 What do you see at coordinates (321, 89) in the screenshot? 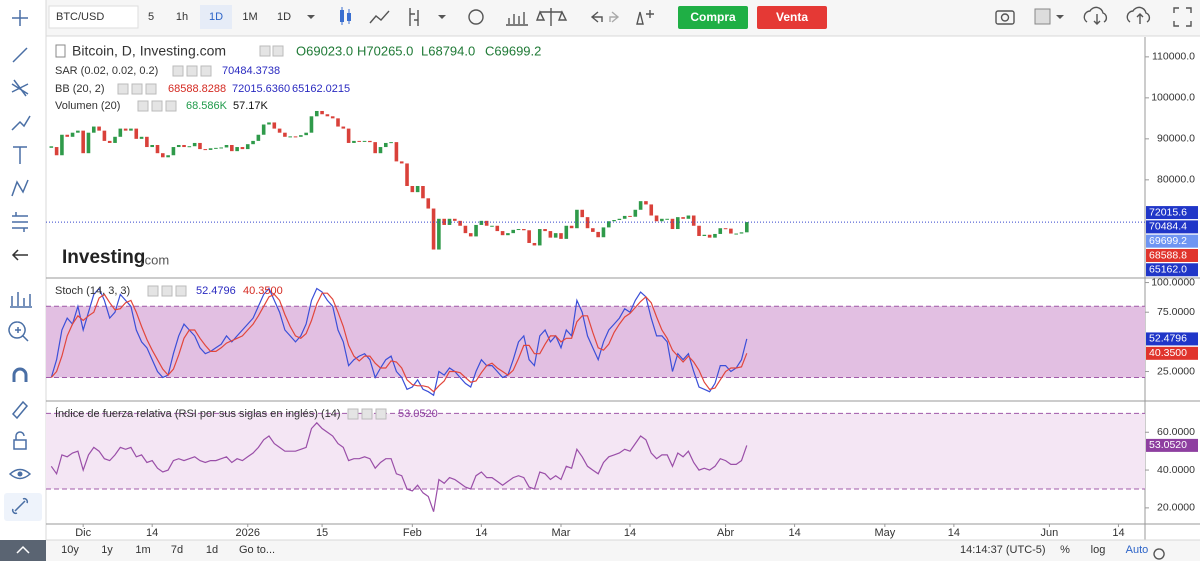
I see `indicator-value: 65162.0215` at bounding box center [321, 89].